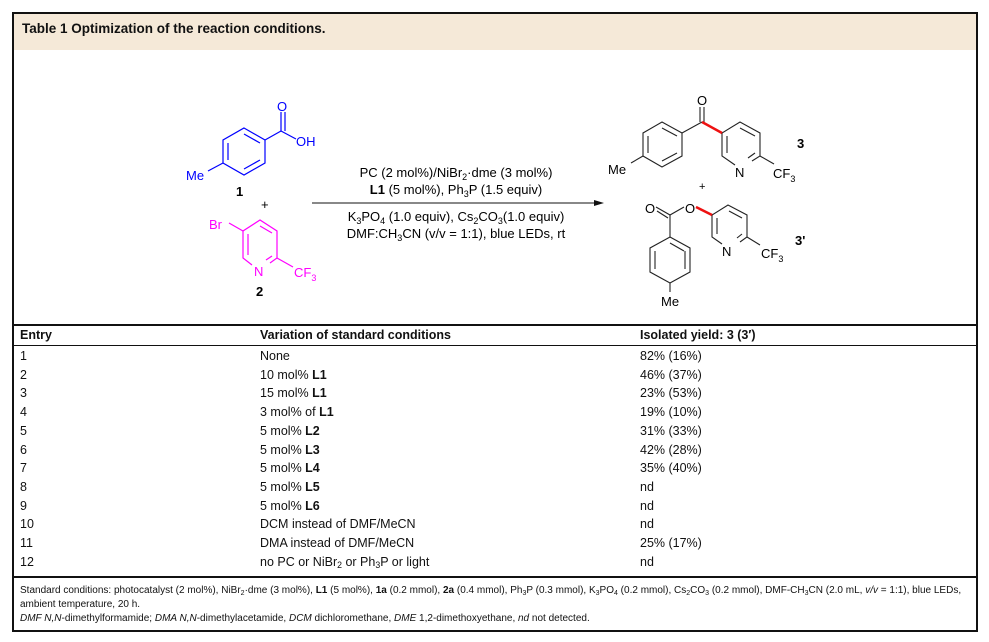  What do you see at coordinates (299, 561) in the screenshot?
I see `text-segment: no PC or NiBr` at bounding box center [299, 561].